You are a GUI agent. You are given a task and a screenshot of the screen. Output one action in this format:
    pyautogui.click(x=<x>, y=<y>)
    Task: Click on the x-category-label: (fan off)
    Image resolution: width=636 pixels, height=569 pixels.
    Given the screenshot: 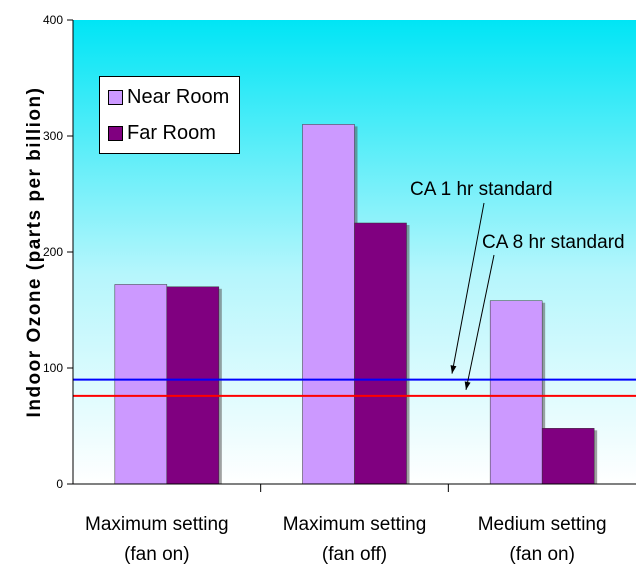 What is the action you would take?
    pyautogui.click(x=354, y=554)
    